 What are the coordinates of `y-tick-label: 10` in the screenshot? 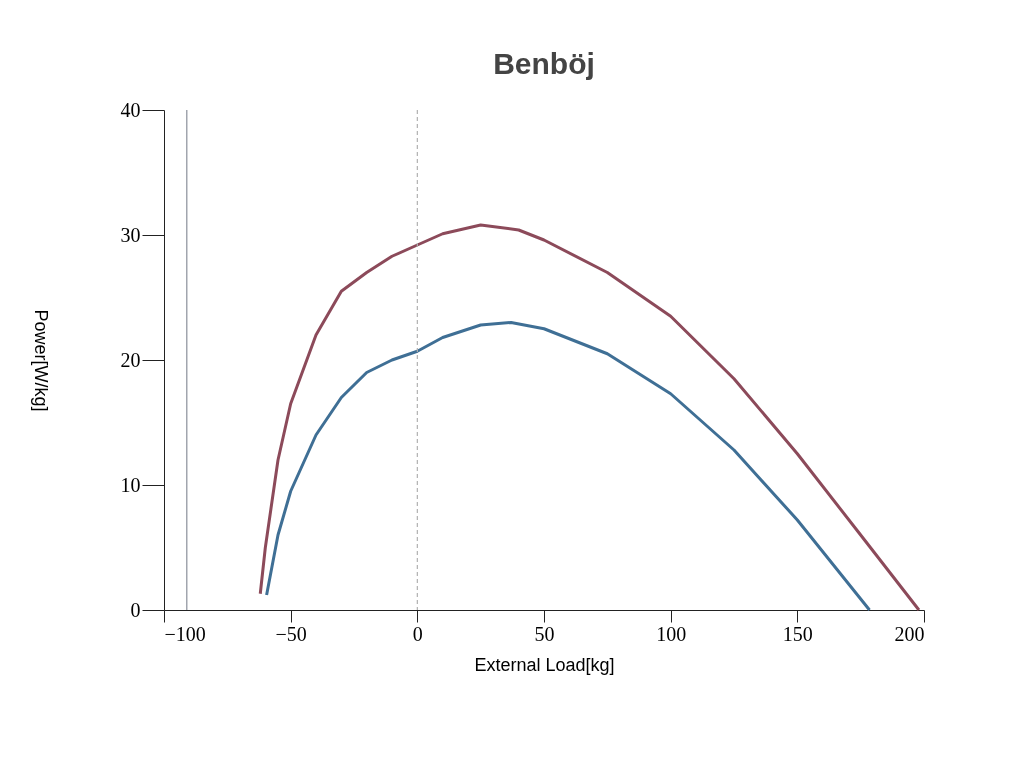 It's located at (130, 484).